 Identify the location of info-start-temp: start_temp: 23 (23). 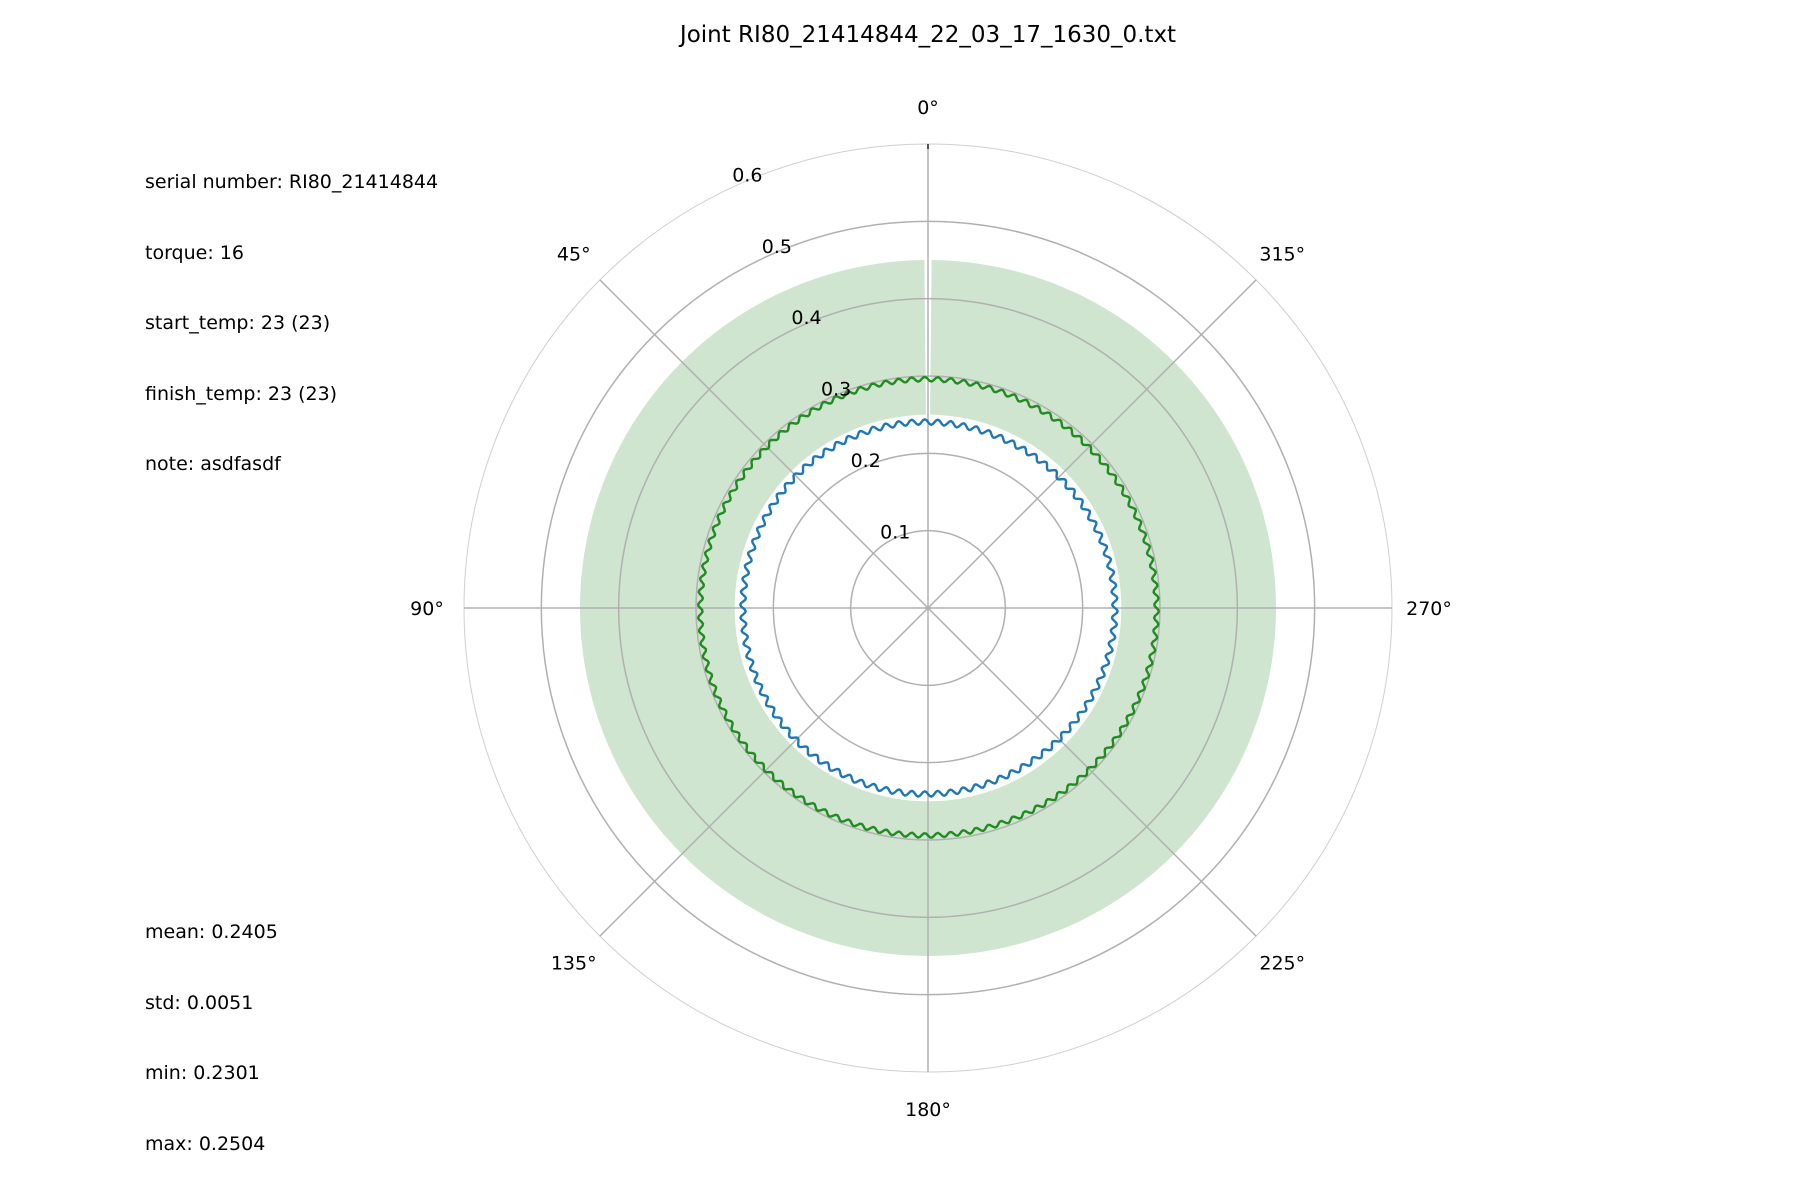
(238, 323).